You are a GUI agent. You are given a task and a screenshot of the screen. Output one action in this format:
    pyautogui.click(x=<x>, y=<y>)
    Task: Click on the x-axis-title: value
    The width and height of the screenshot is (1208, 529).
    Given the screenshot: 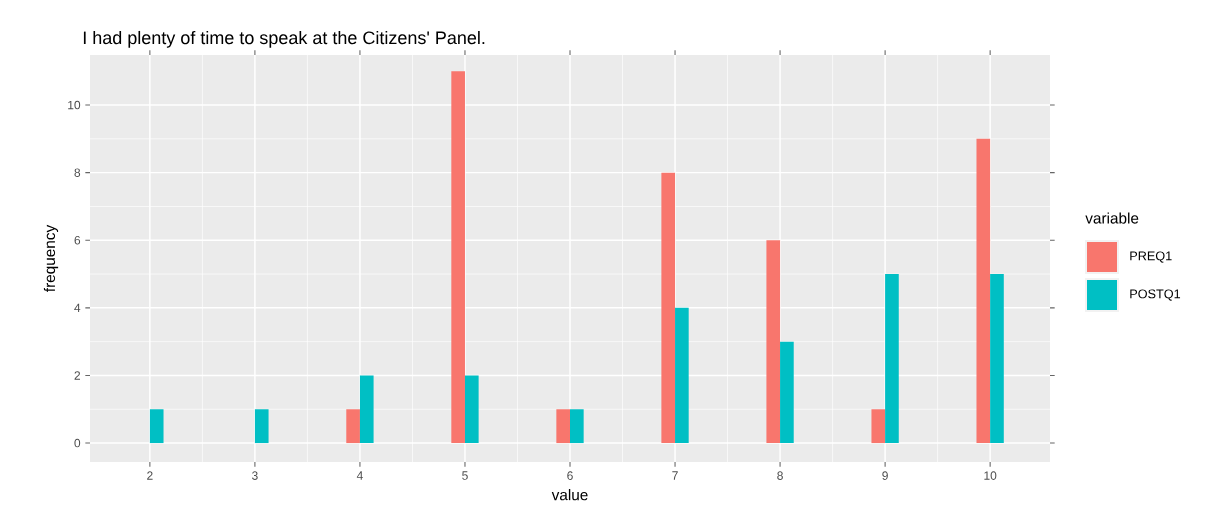 What is the action you would take?
    pyautogui.click(x=569, y=495)
    